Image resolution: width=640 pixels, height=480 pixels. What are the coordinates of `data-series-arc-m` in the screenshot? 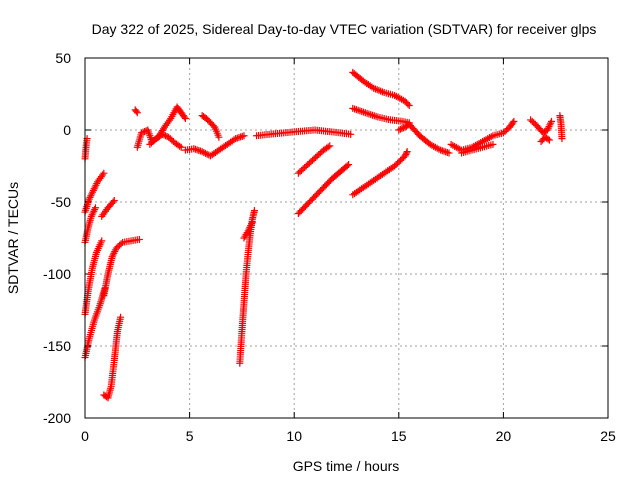 It's located at (214, 146).